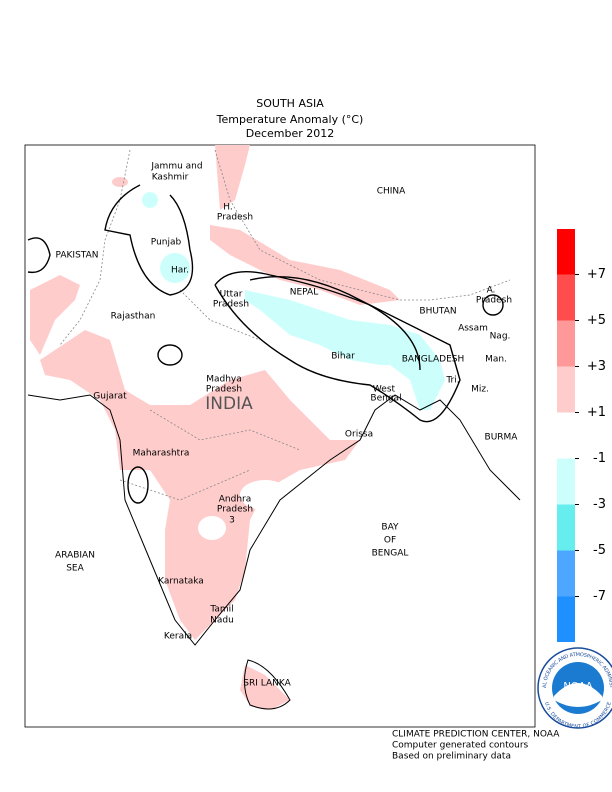  I want to click on region-label: Rajasthan, so click(133, 317).